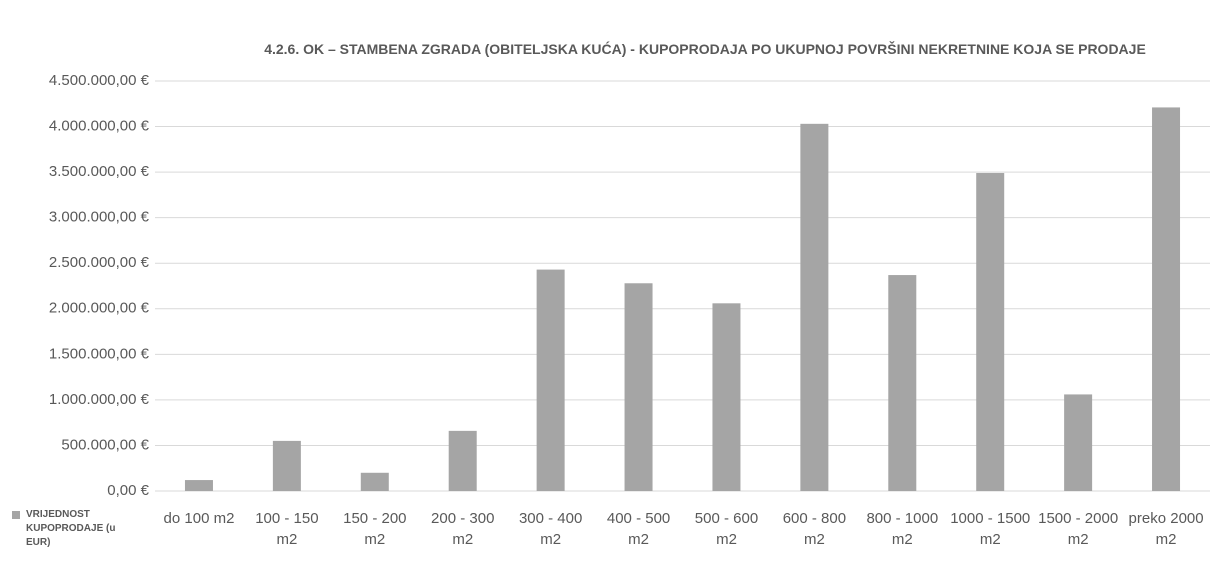  I want to click on x-tick-label: 400 - 500 m2, so click(638, 529).